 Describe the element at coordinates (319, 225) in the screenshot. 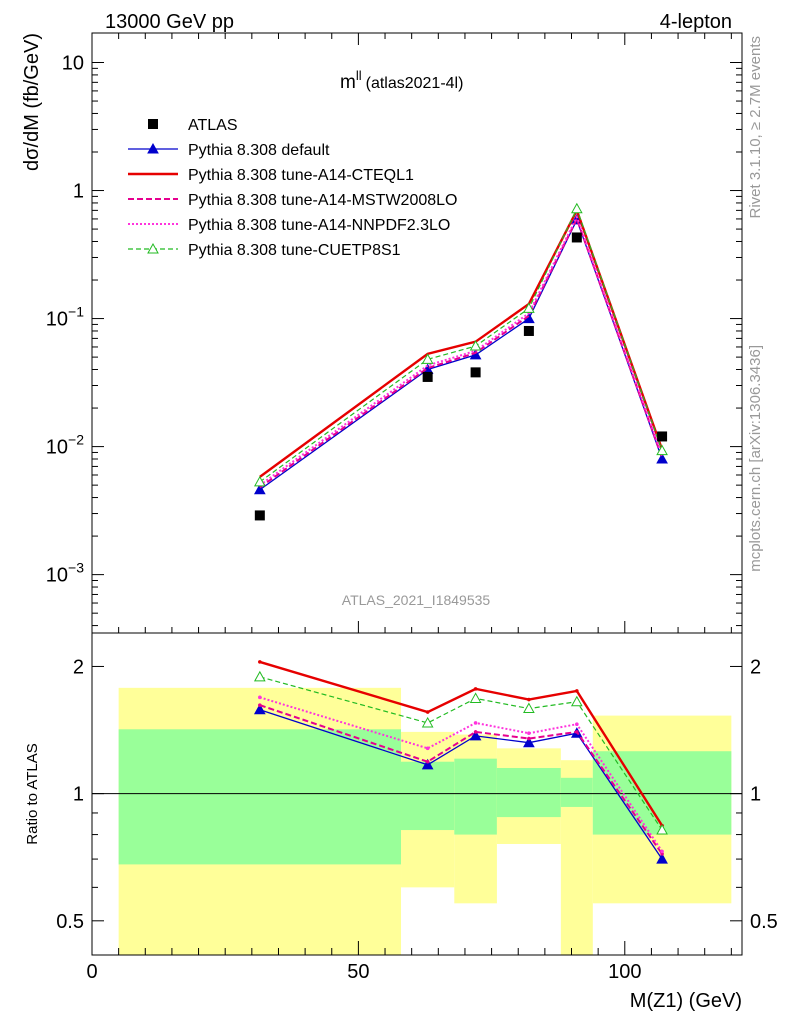

I see `legend-label-pythia-8-308-tune-a14-nnpdf2-3lo: Pythia 8.308 tune-A14-NNPDF2.3LO` at that location.